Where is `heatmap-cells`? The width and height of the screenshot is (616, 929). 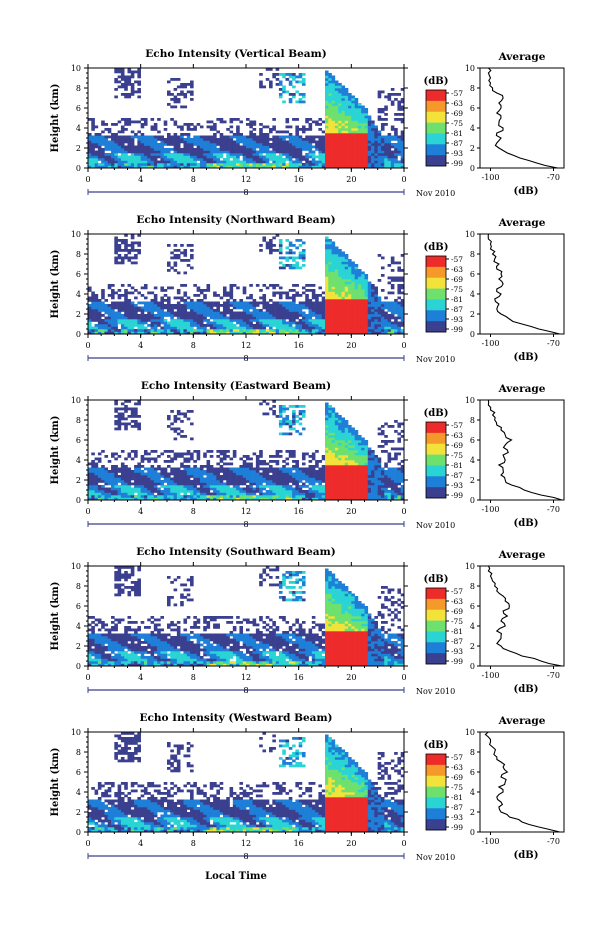 heatmap-cells is located at coordinates (246, 450).